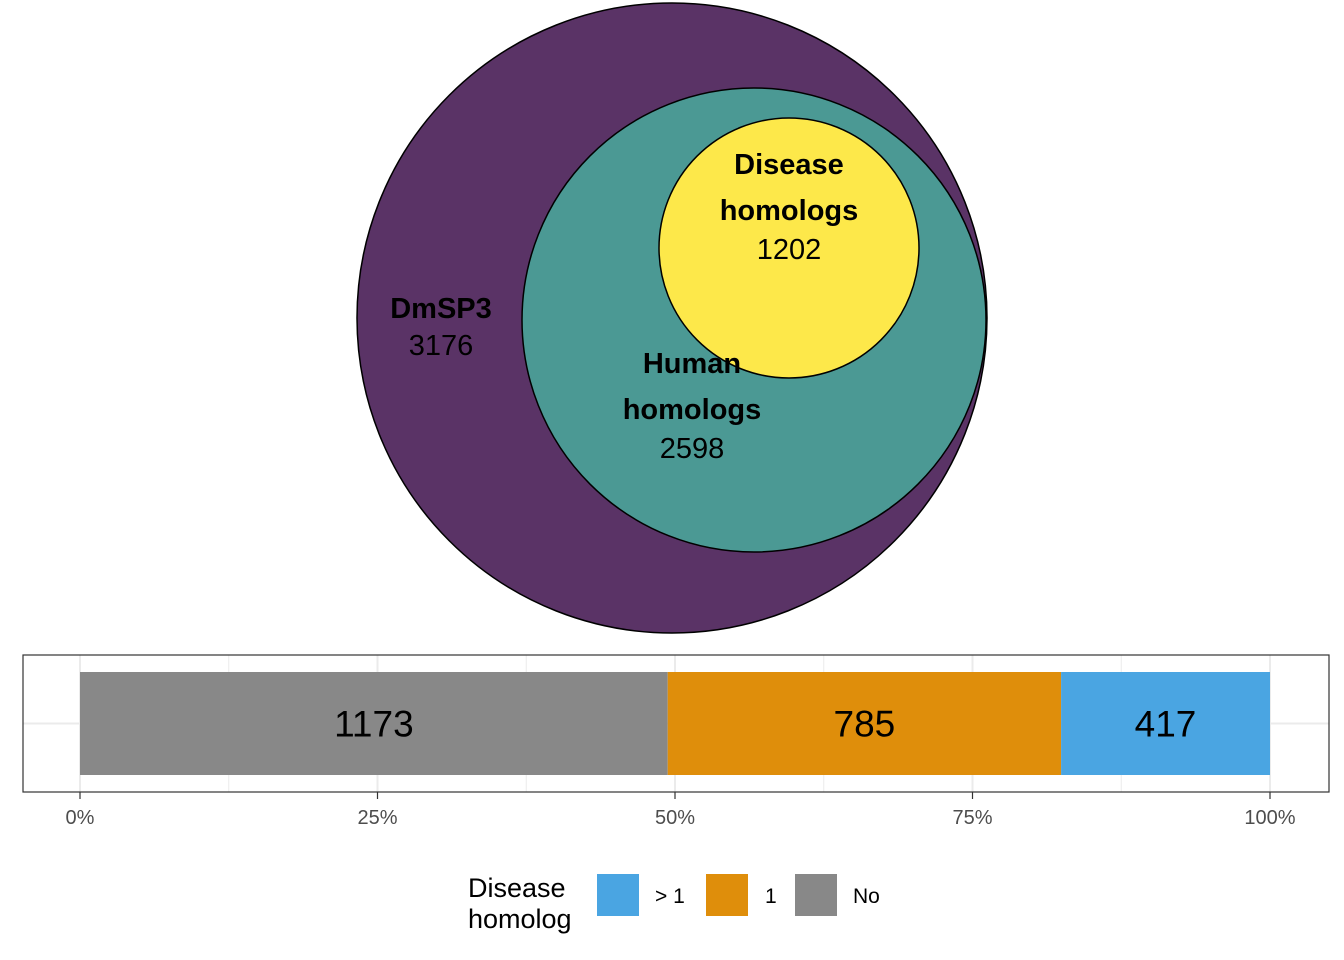  I want to click on x-tick-label: 0%, so click(80, 818).